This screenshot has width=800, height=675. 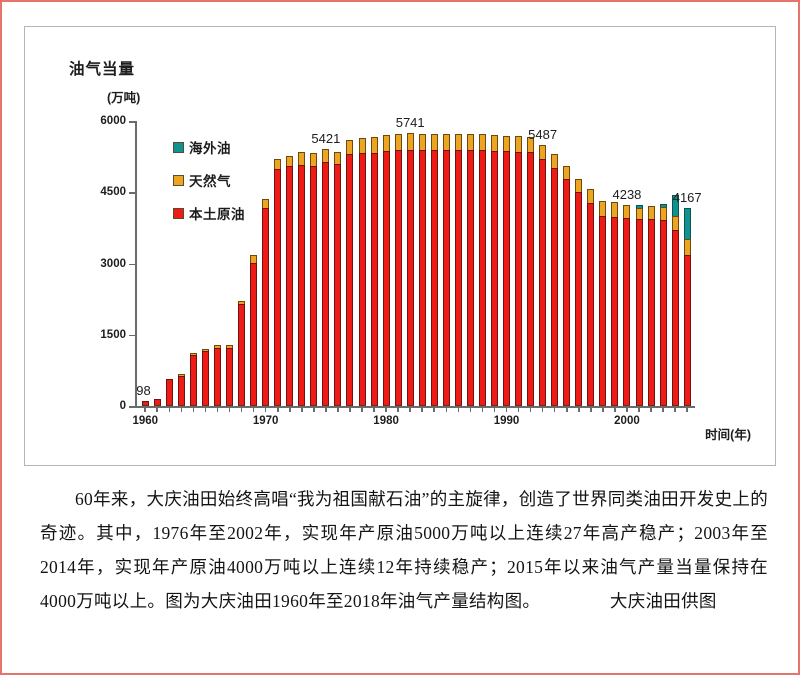 What do you see at coordinates (639, 305) in the screenshot?
I see `bar-2001` at bounding box center [639, 305].